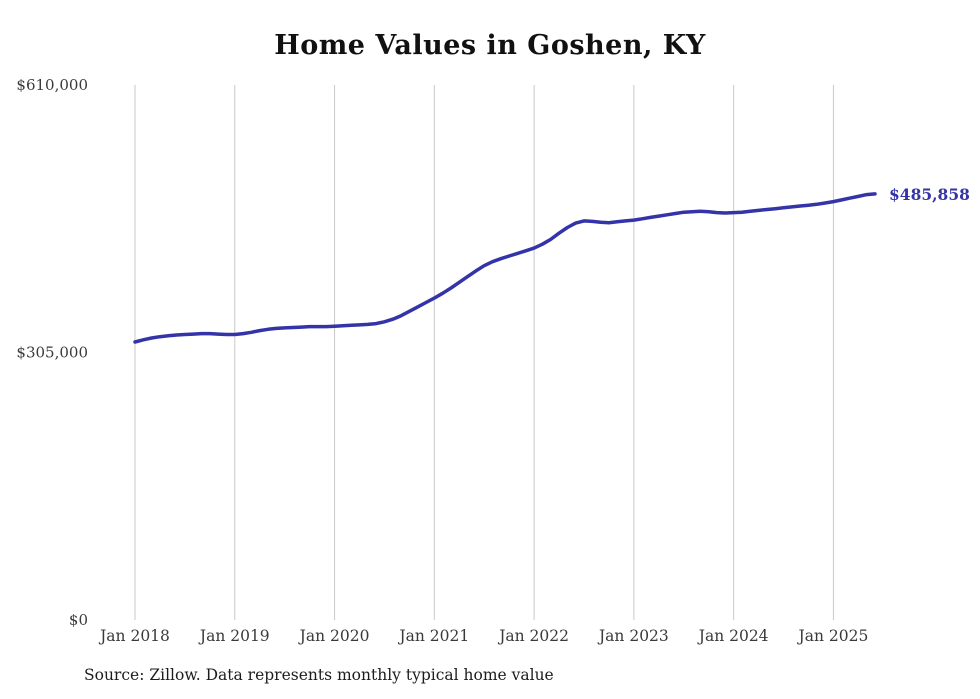 This screenshot has height=699, width=980. What do you see at coordinates (234, 636) in the screenshot?
I see `x-tick-label: Jan 2019` at bounding box center [234, 636].